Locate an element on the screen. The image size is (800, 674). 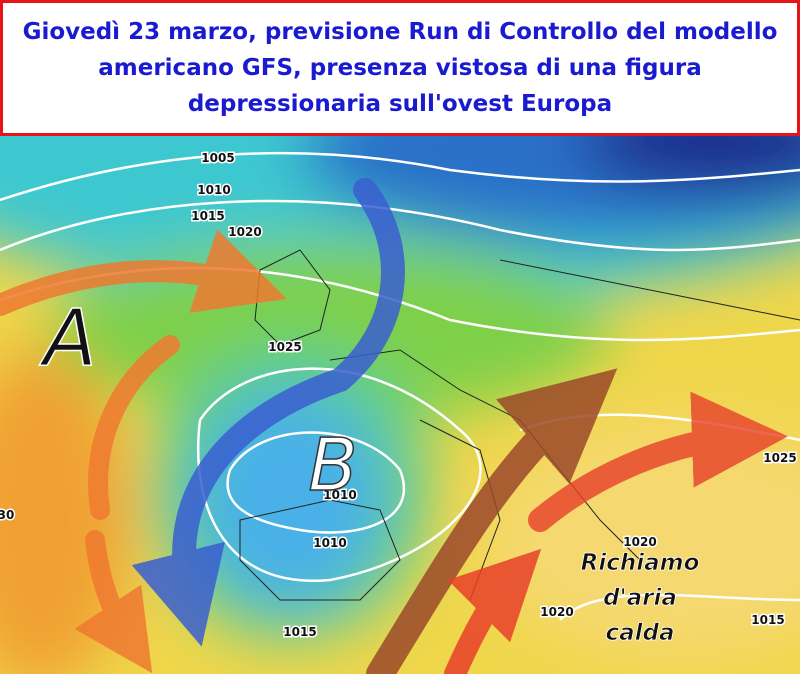
annotation-line: Richiamo is located at coordinates (640, 563).